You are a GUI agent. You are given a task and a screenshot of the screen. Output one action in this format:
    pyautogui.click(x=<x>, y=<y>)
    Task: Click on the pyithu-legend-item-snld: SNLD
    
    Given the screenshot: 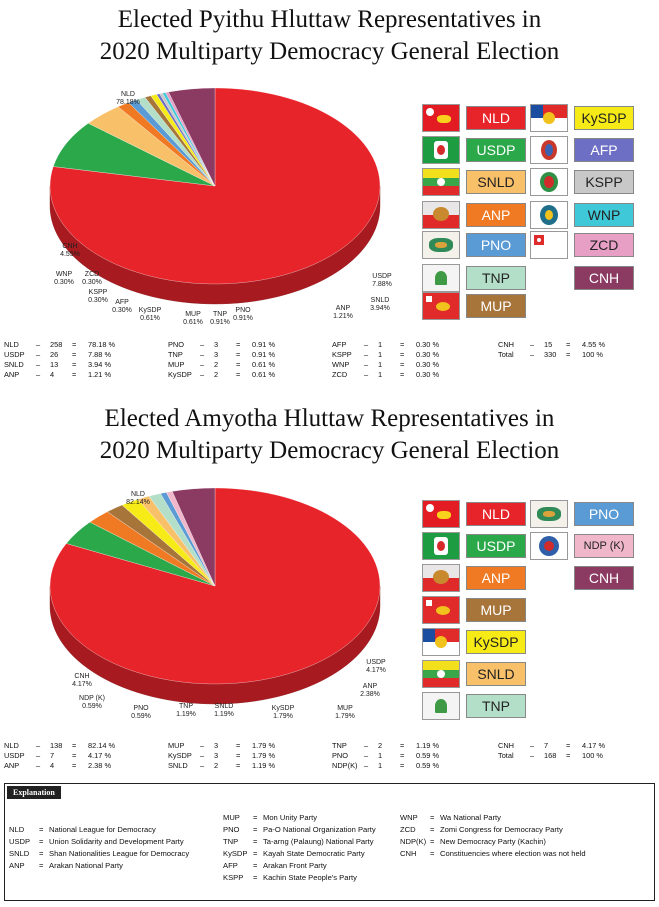 What is the action you would take?
    pyautogui.click(x=474, y=182)
    